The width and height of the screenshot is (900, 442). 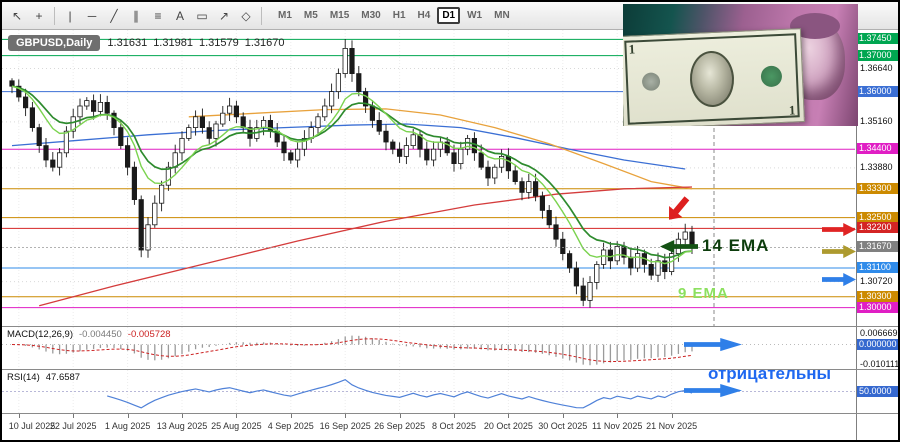 What do you see at coordinates (839, 229) in the screenshot?
I see `resistance-level-arrow-icon` at bounding box center [839, 229].